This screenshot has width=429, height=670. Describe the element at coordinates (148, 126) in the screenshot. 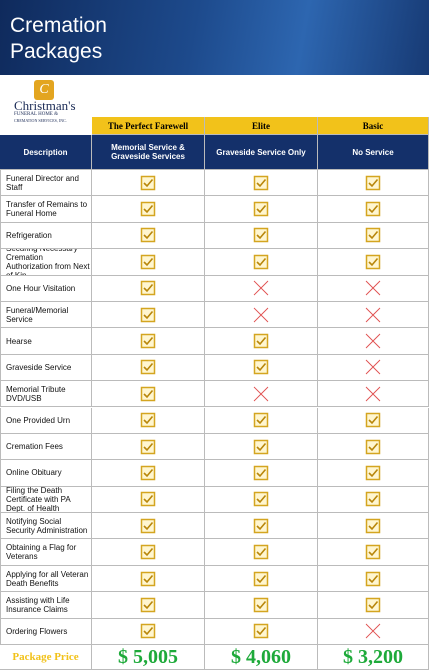

I see `package-name: The Perfect Farewell` at that location.